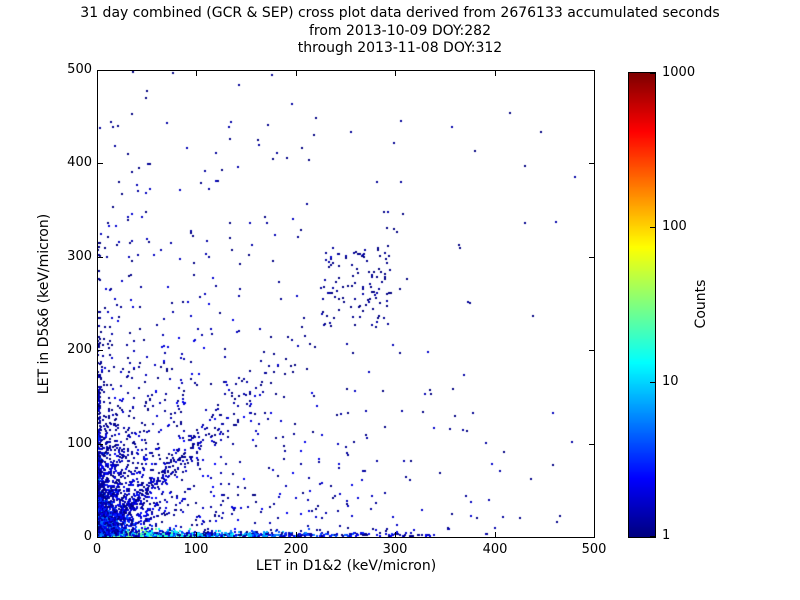 This screenshot has height=600, width=800. Describe the element at coordinates (196, 549) in the screenshot. I see `x-tick-label: 100` at that location.